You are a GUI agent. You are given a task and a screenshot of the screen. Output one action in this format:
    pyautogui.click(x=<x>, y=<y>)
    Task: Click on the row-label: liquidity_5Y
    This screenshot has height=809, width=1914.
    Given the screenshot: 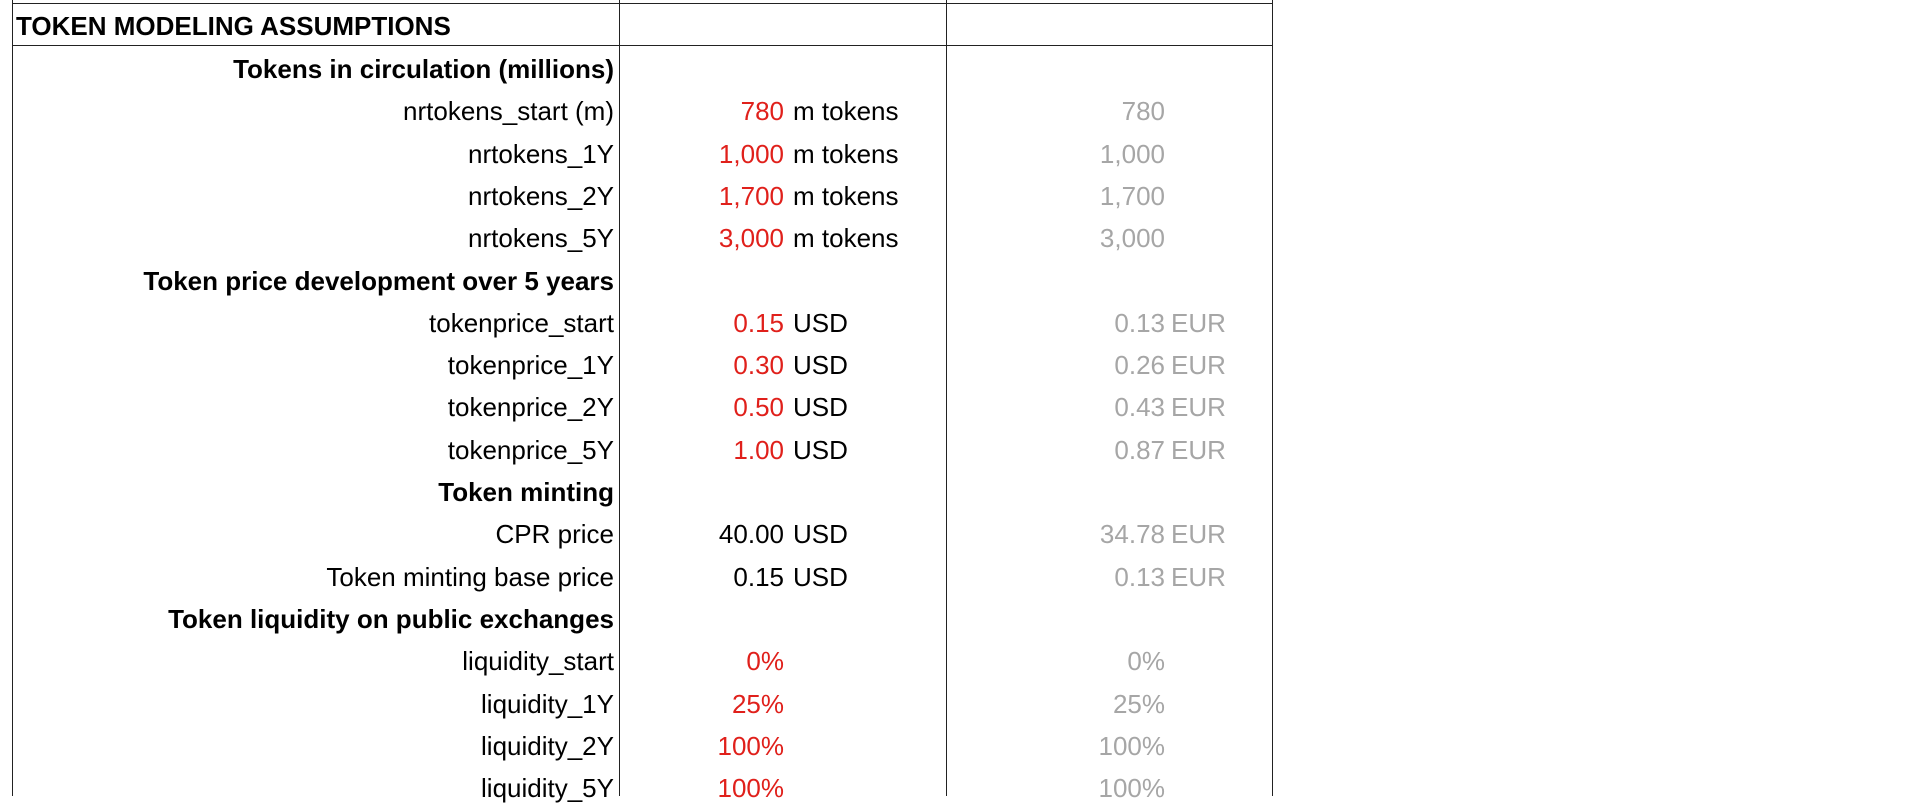 What is the action you would take?
    pyautogui.click(x=547, y=788)
    